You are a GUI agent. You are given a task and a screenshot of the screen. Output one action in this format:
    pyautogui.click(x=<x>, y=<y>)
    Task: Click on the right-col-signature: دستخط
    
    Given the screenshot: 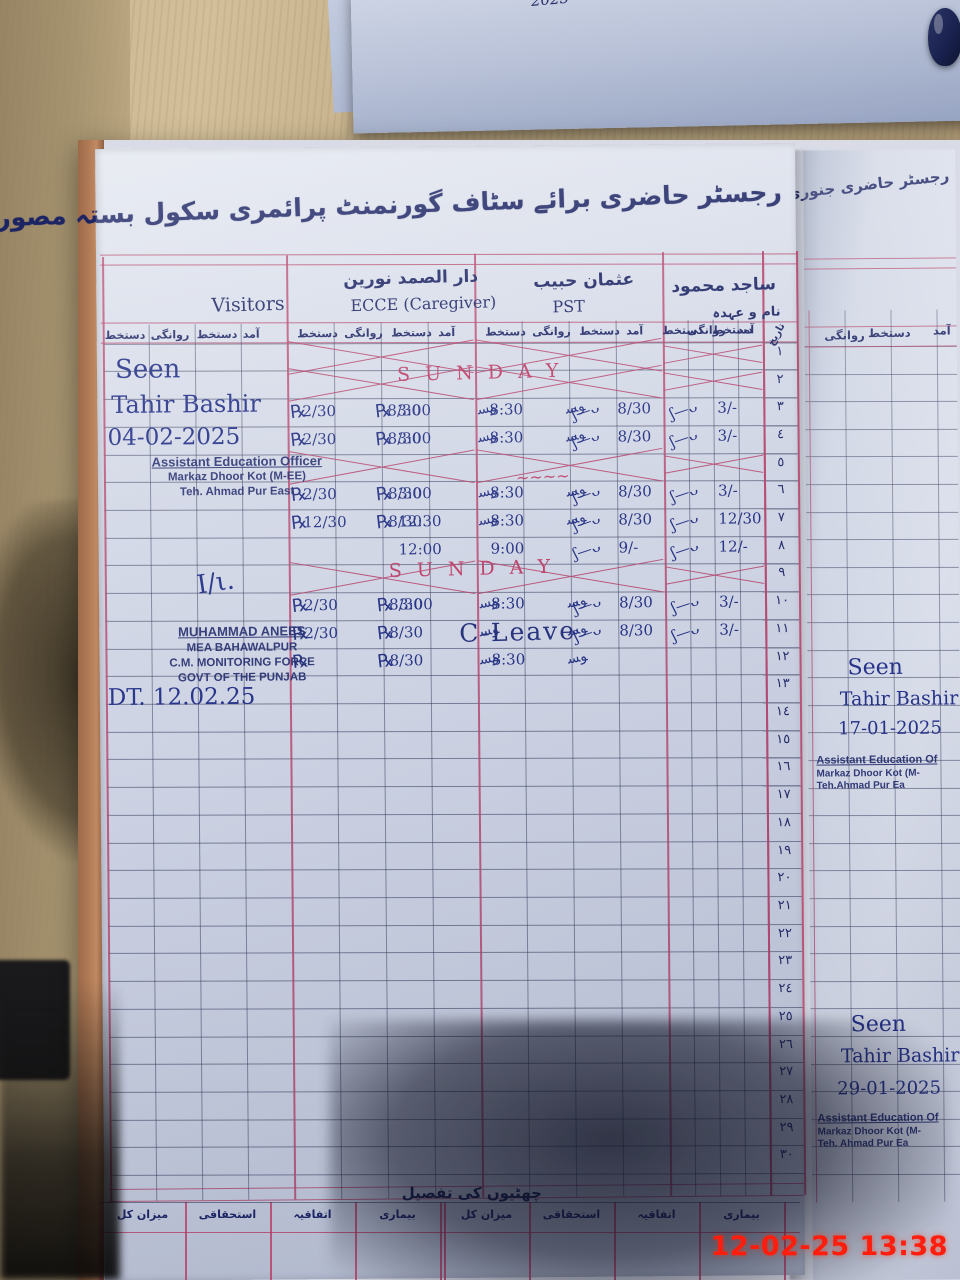 What is the action you would take?
    pyautogui.click(x=889, y=333)
    